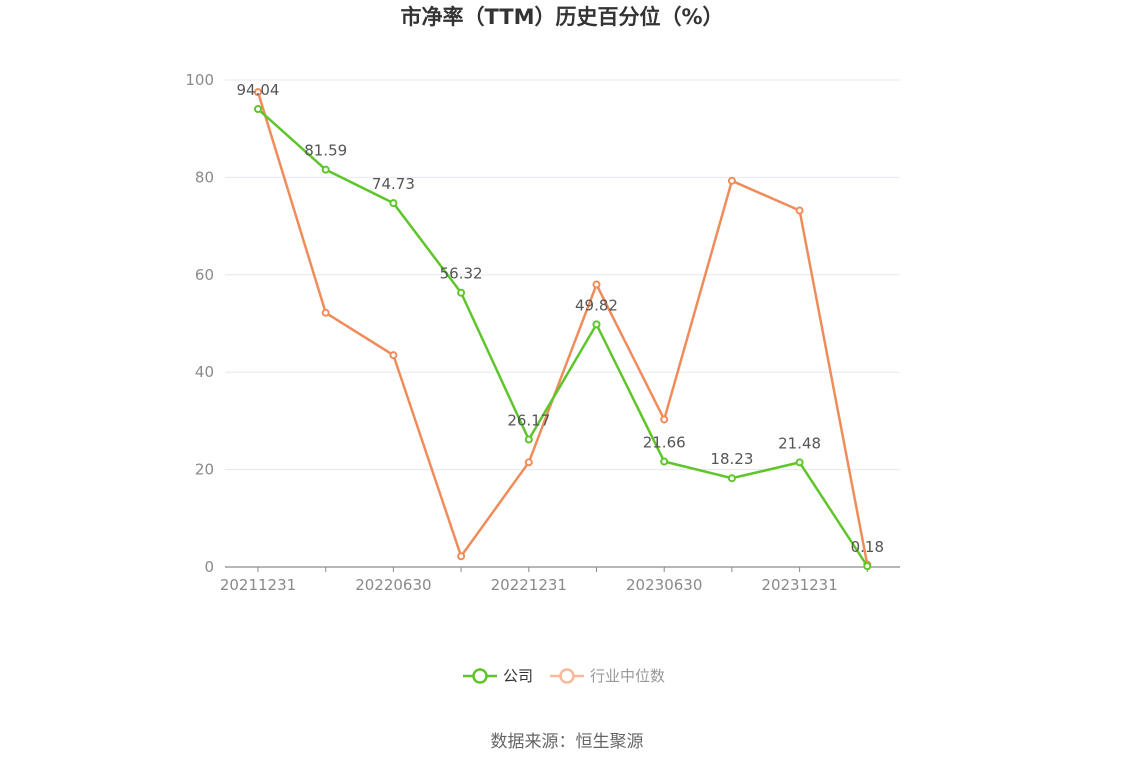 This screenshot has width=1134, height=766. I want to click on data-label: 49.82, so click(596, 305).